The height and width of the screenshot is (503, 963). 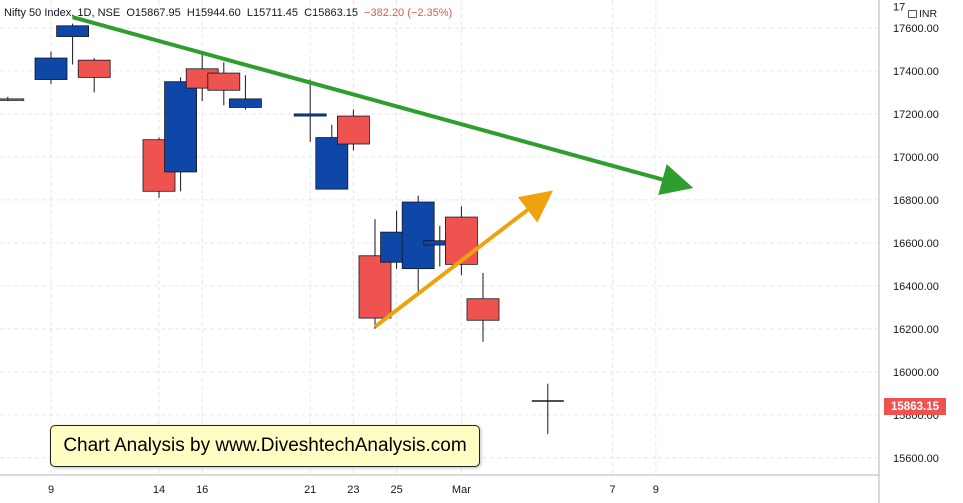 I want to click on y-tick-label: 17400.00, so click(x=916, y=72).